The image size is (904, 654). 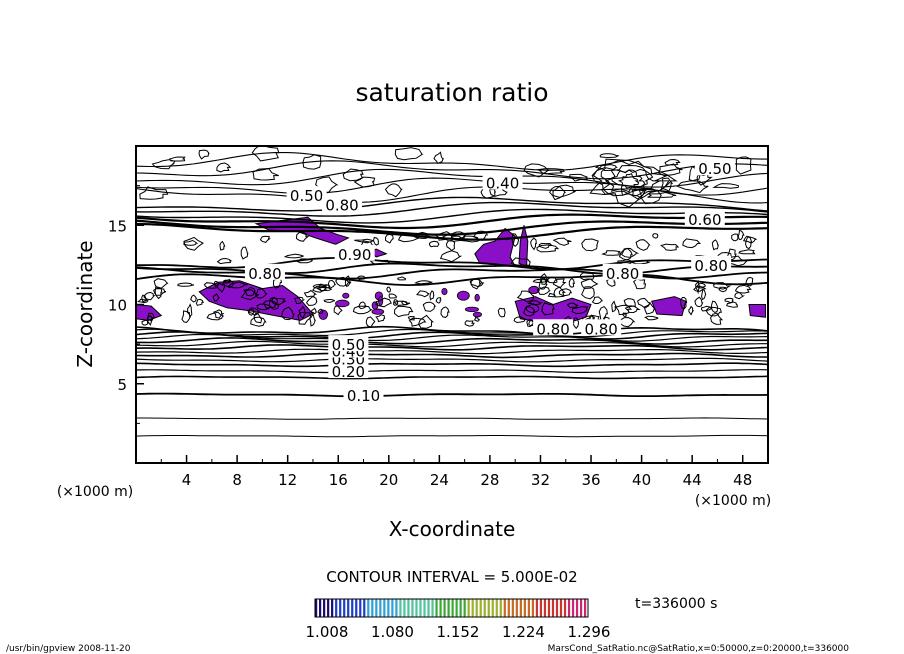 I want to click on colorbar-tick-label: 1.224, so click(x=523, y=632).